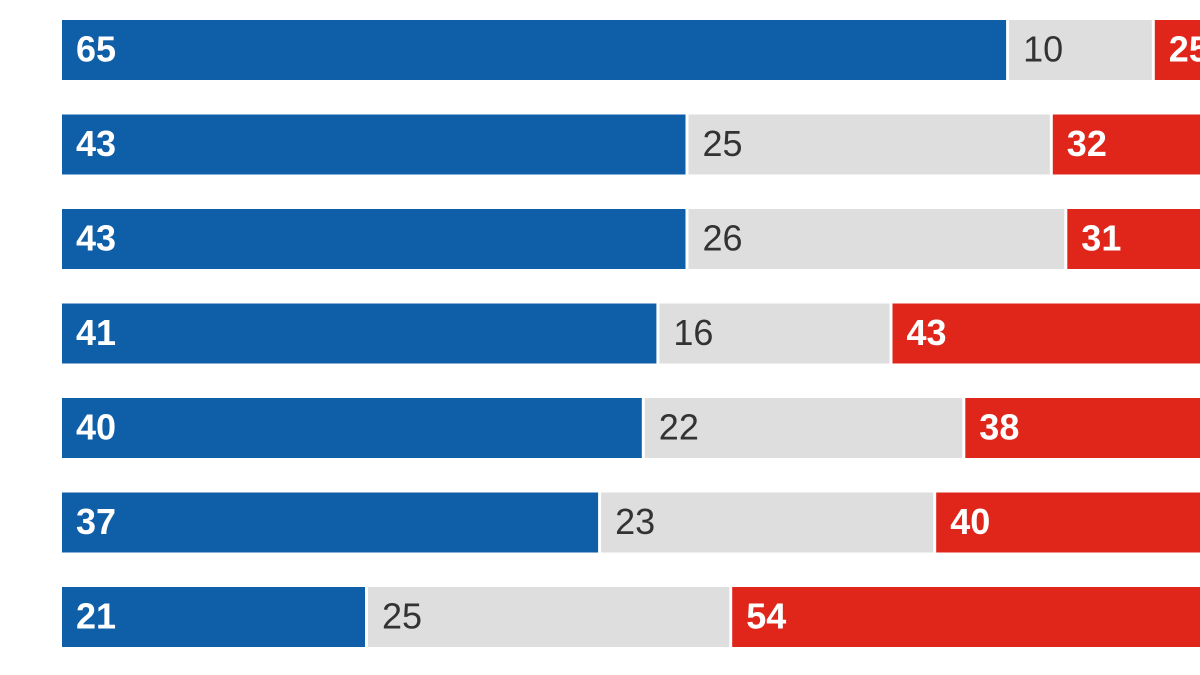 This screenshot has height=675, width=1200. Describe the element at coordinates (1087, 143) in the screenshot. I see `bar-label-oppose-row-2: 32` at that location.